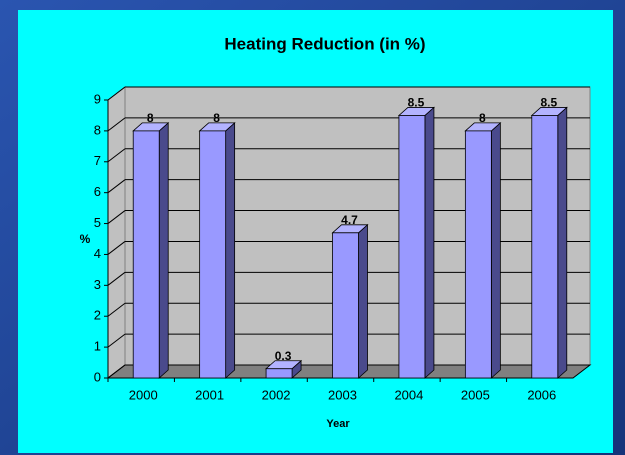  I want to click on data-label: 4.7, so click(349, 220).